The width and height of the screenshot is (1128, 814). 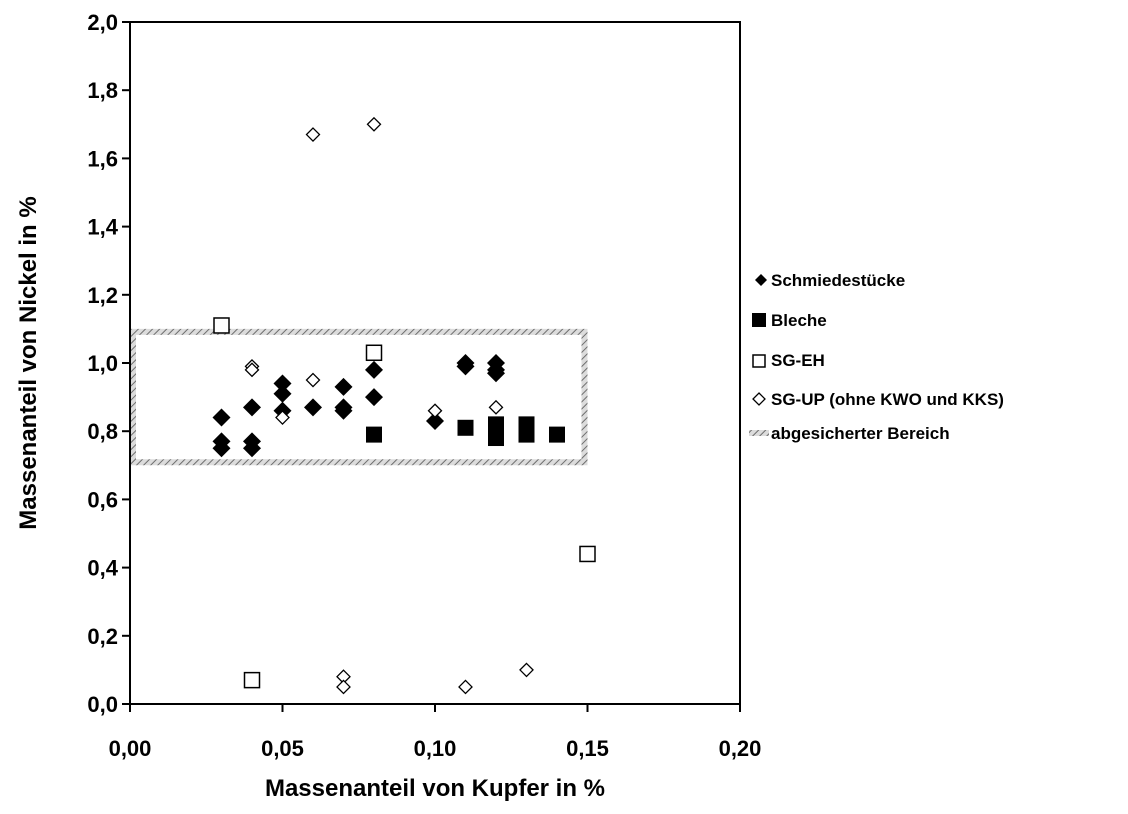 I want to click on y-tick-label: 0,8, so click(x=102, y=431).